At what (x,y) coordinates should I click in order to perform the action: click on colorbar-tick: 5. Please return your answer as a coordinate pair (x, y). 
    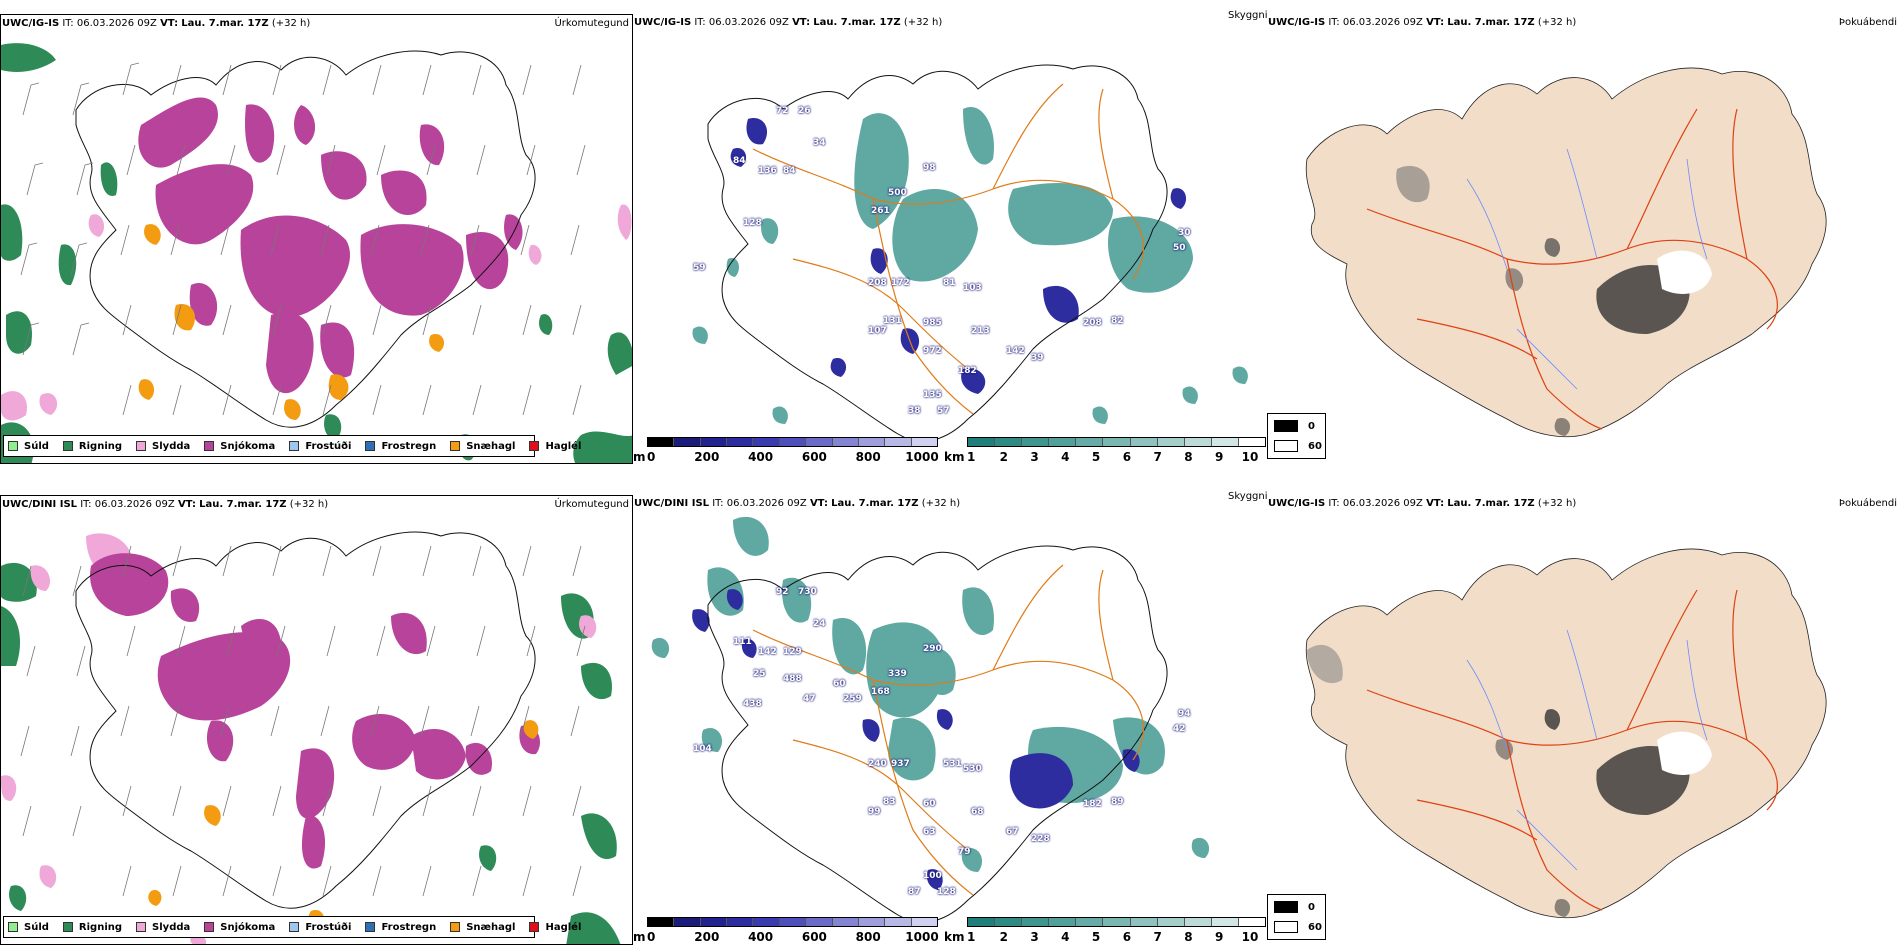
    Looking at the image, I should click on (1096, 457).